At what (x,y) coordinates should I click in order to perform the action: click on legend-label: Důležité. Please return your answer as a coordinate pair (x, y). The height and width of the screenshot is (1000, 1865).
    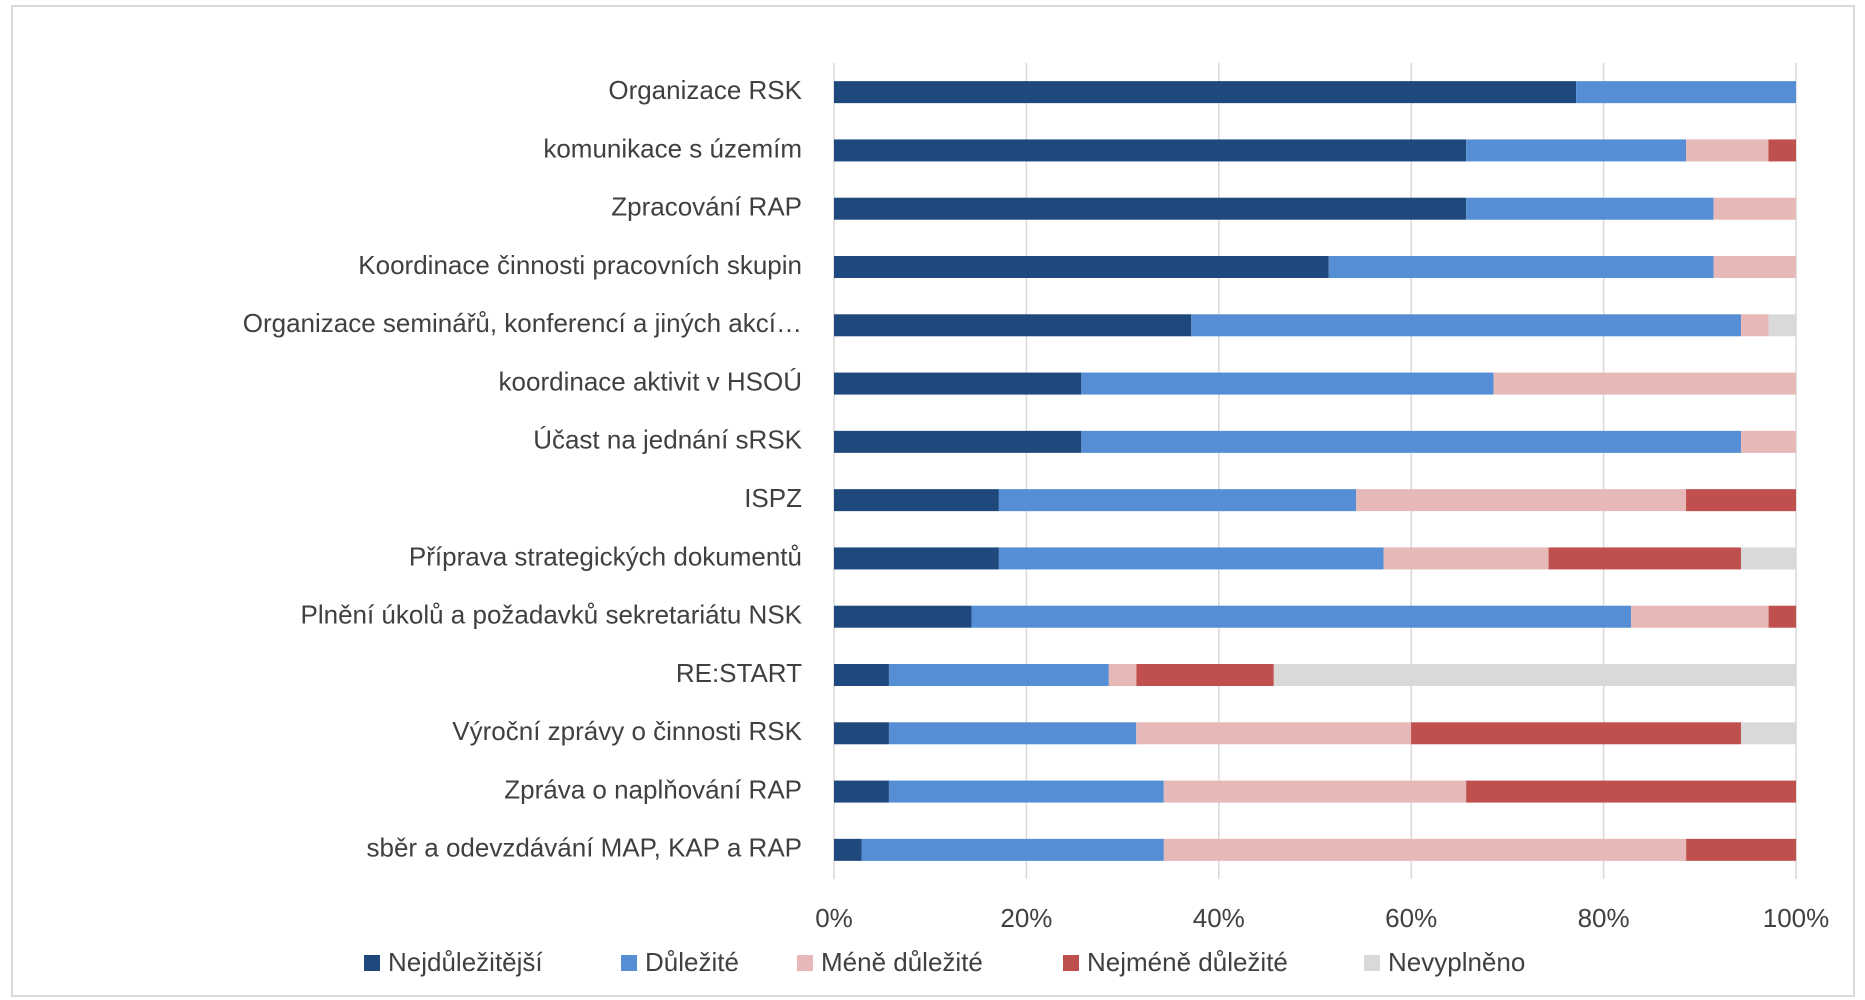
    Looking at the image, I should click on (692, 962).